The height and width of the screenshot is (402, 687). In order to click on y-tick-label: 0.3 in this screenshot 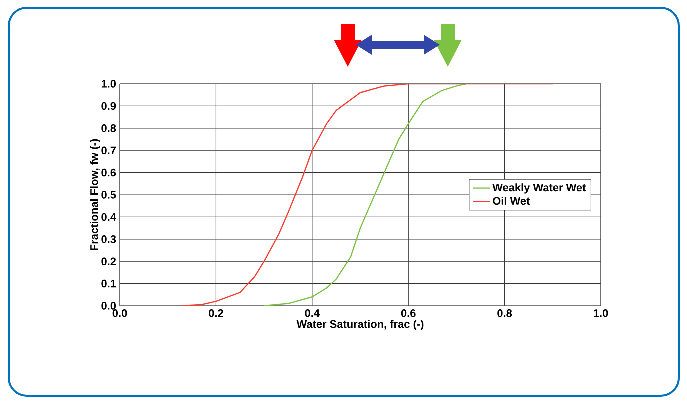, I will do `click(109, 240)`.